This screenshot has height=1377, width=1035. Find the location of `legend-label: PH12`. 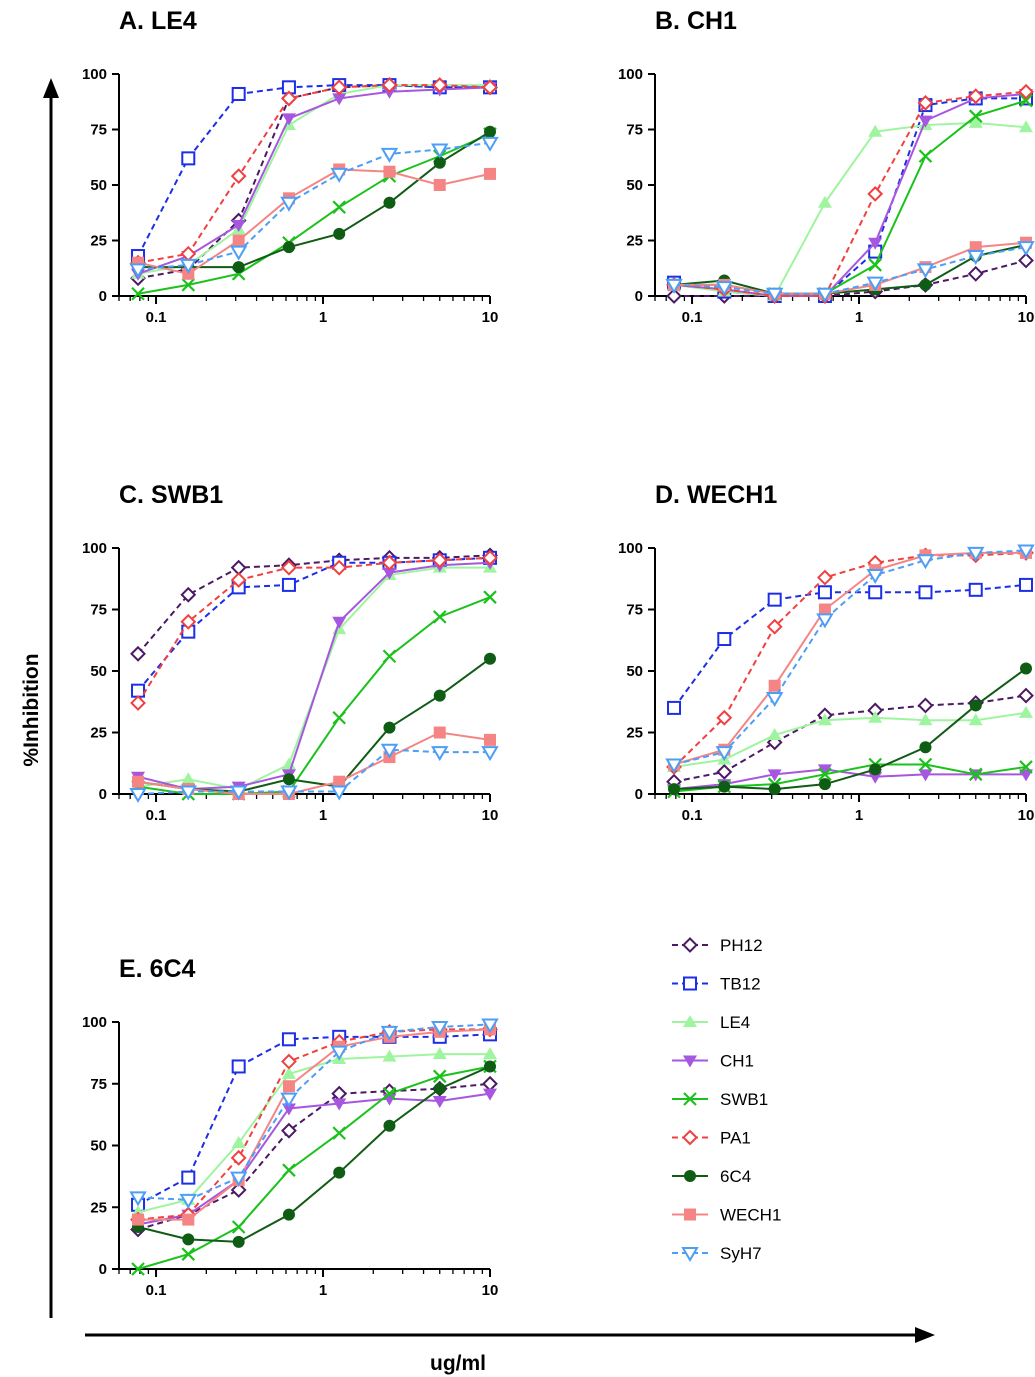

legend-label: PH12 is located at coordinates (741, 945).